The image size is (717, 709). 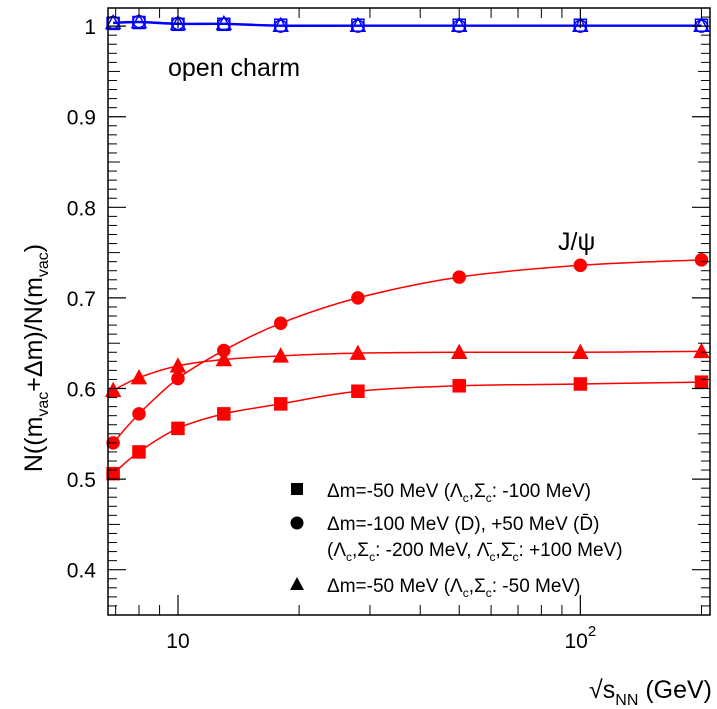 What do you see at coordinates (81, 208) in the screenshot?
I see `y-tick-label: 0.8` at bounding box center [81, 208].